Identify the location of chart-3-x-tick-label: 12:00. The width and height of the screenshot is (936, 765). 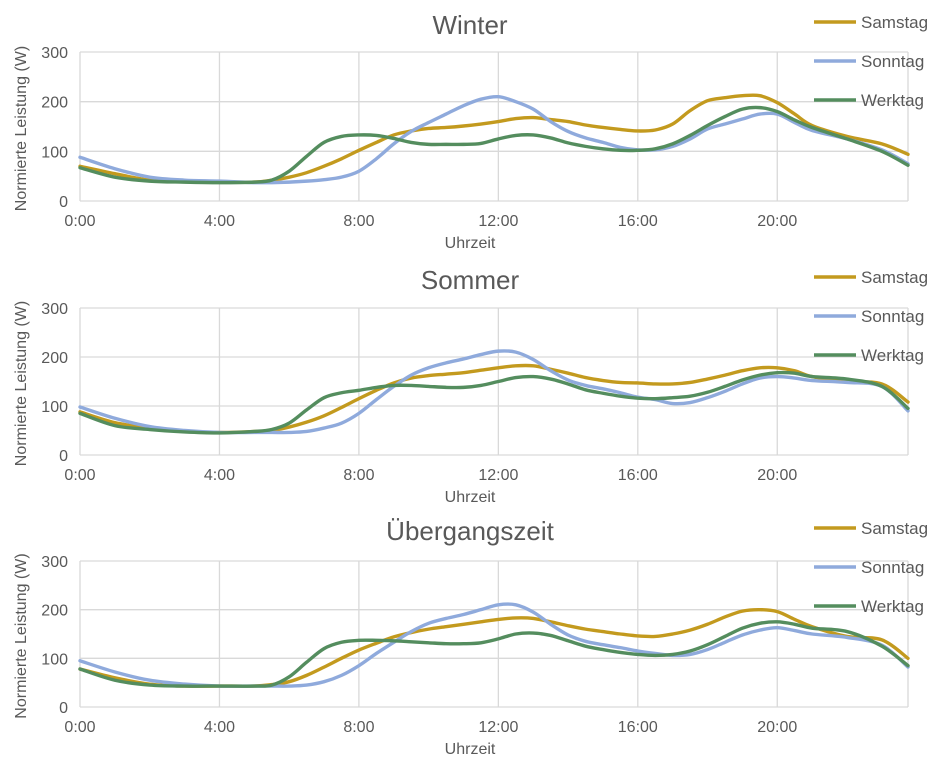
(498, 727).